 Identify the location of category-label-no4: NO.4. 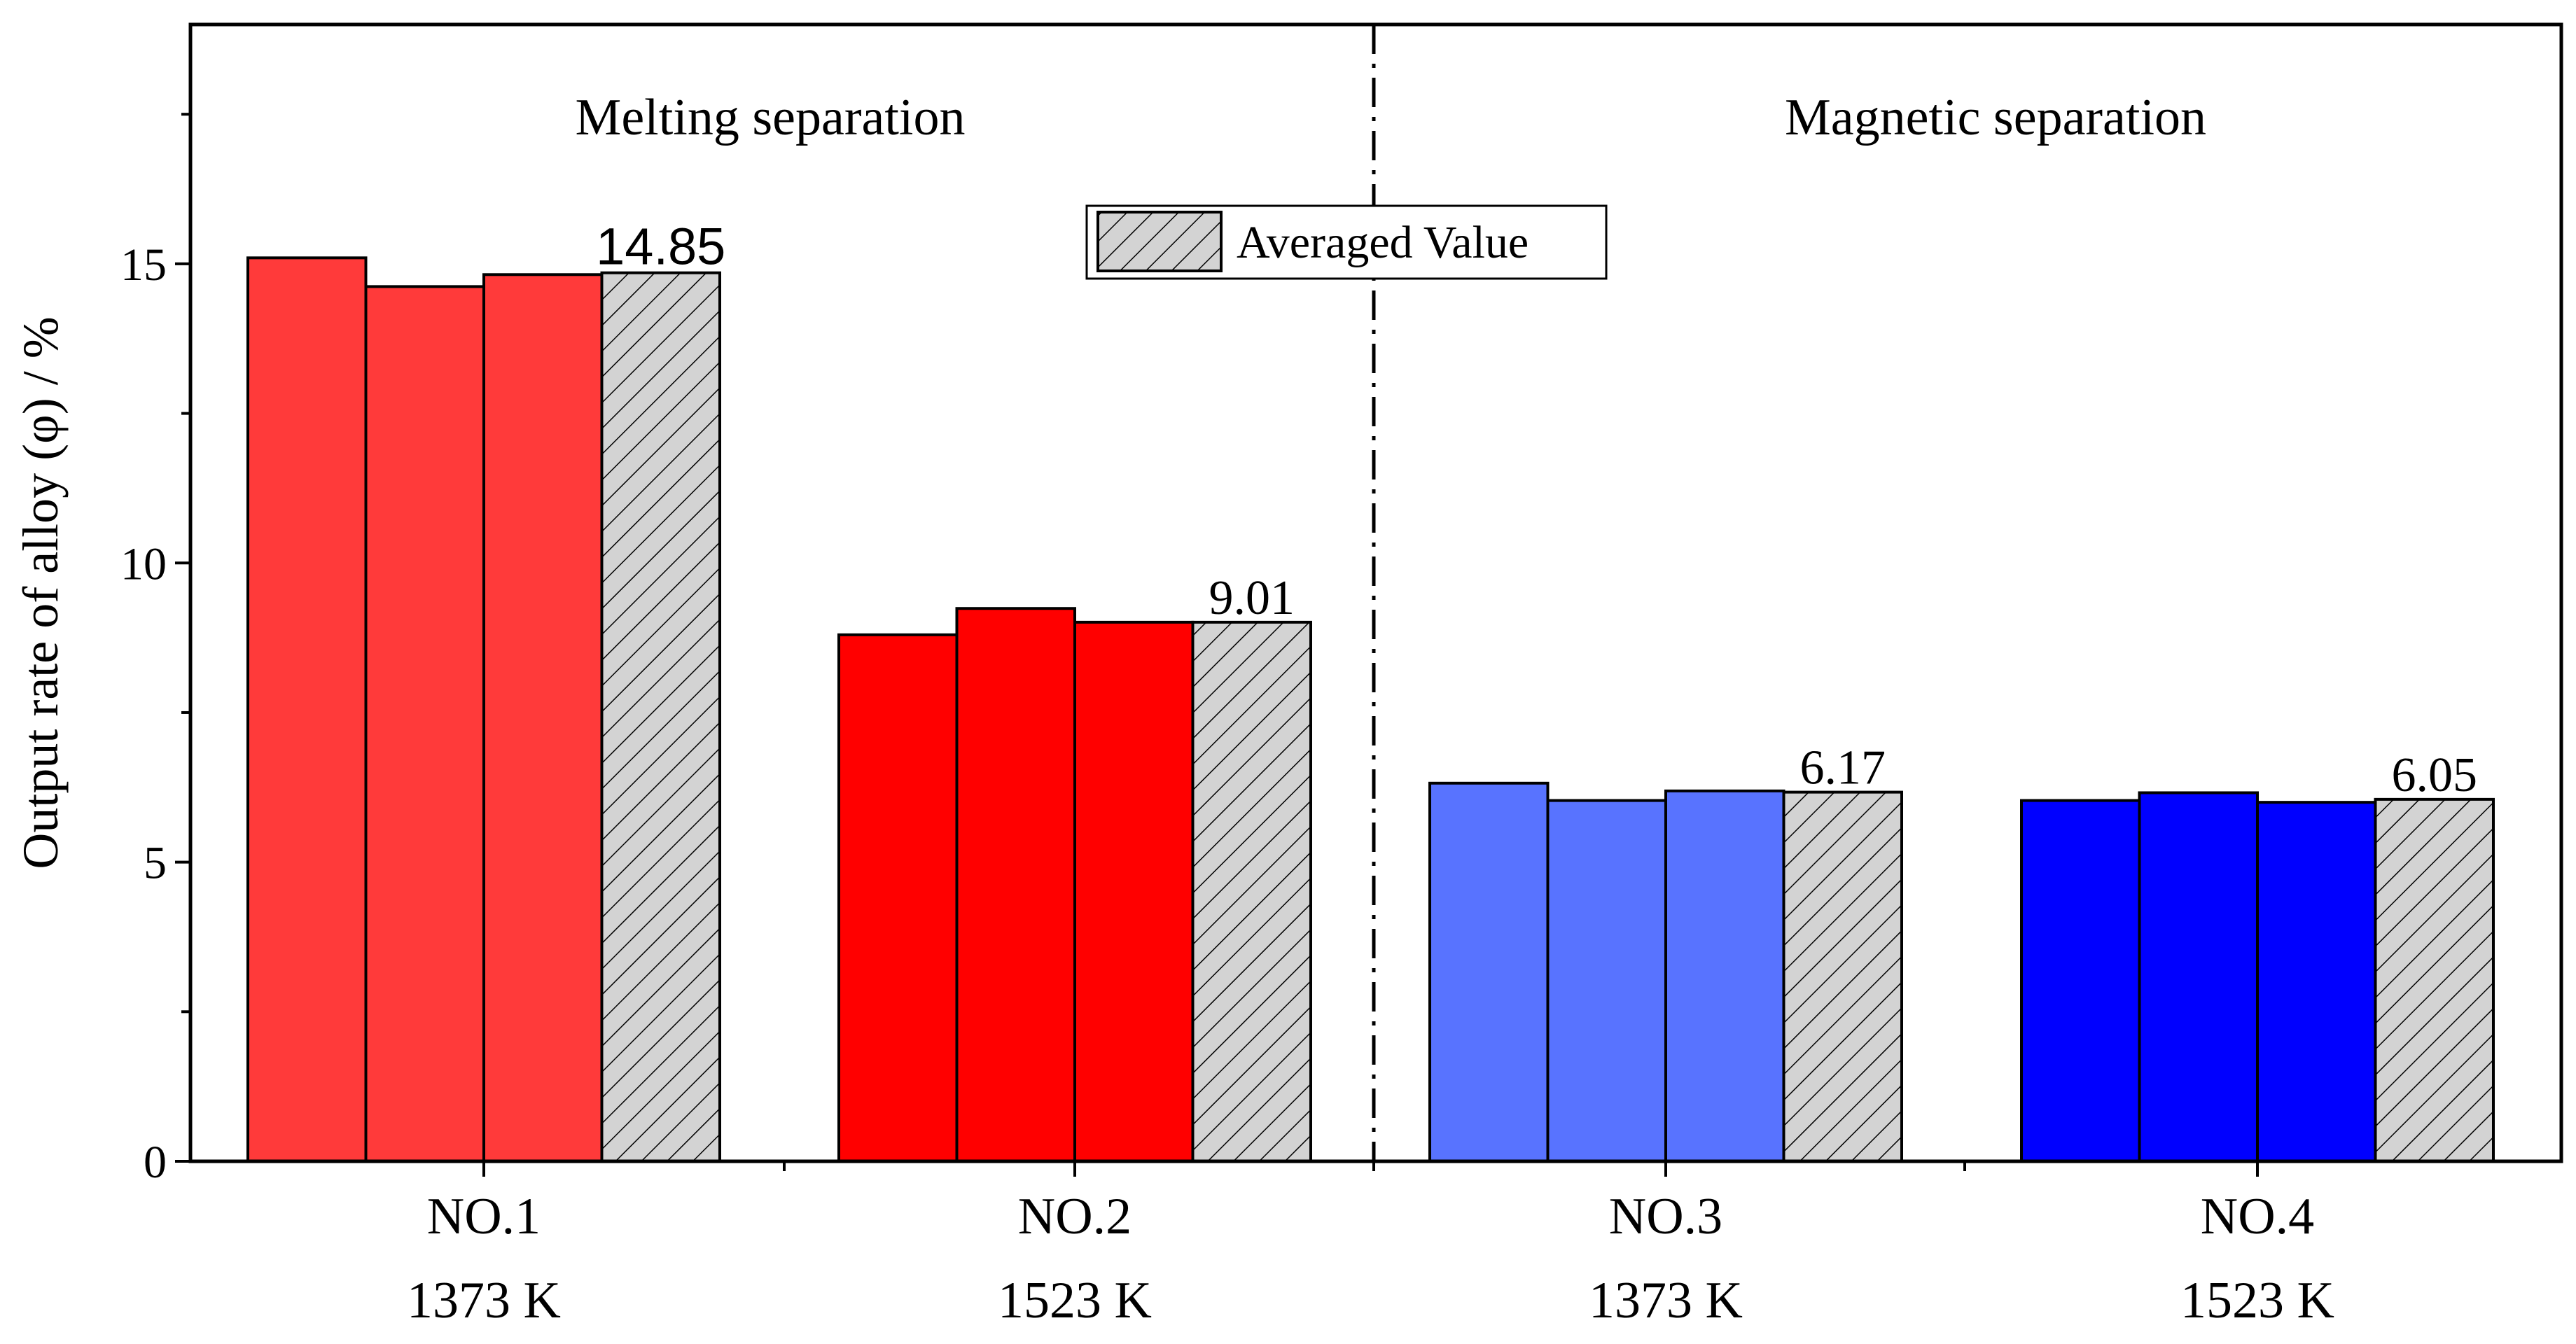
(2257, 1216).